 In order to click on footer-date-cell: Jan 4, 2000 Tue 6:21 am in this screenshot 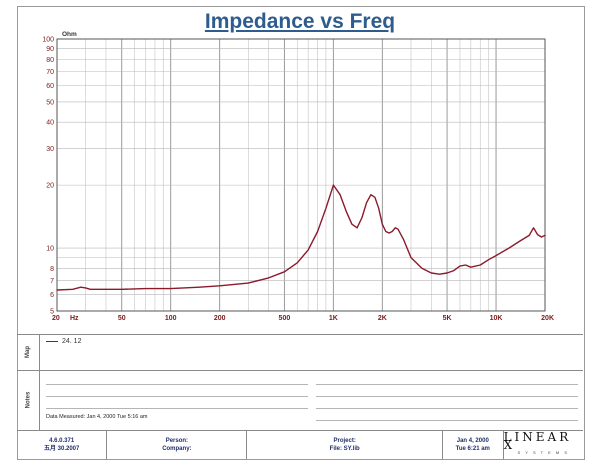, I will do `click(473, 445)`.